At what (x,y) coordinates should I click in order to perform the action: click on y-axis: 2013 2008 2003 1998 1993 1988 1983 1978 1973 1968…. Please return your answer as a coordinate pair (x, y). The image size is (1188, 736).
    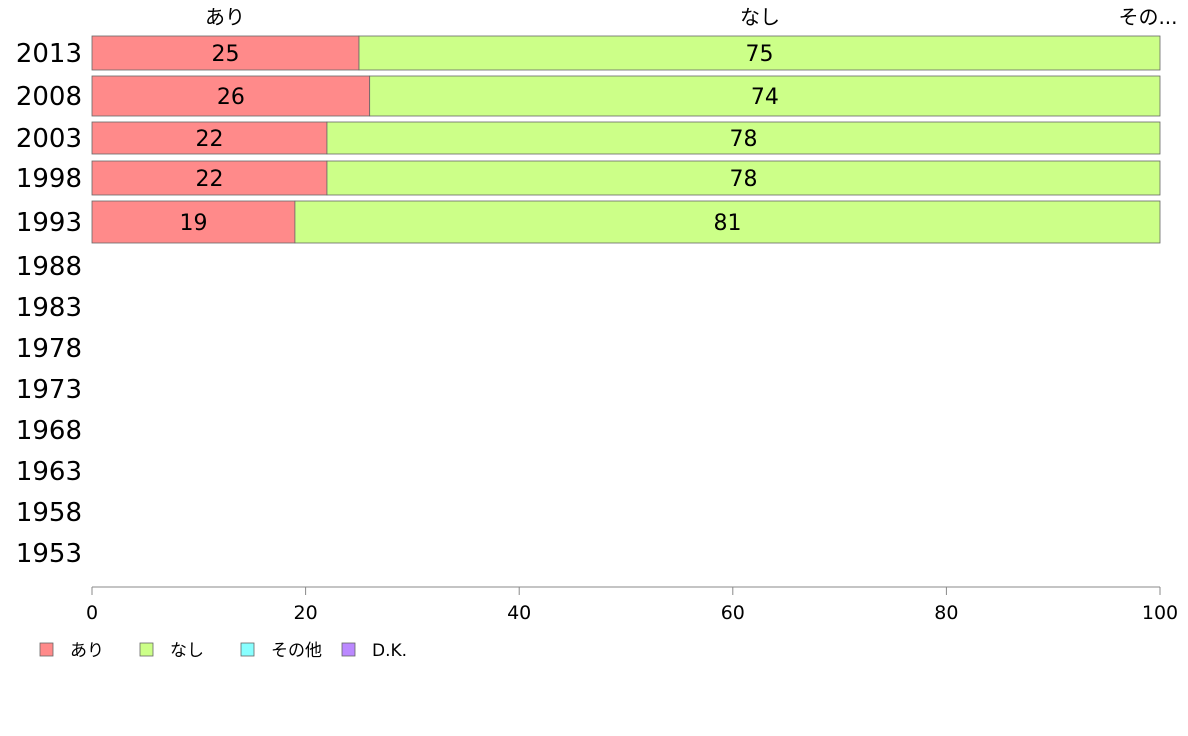
    Looking at the image, I should click on (49, 304).